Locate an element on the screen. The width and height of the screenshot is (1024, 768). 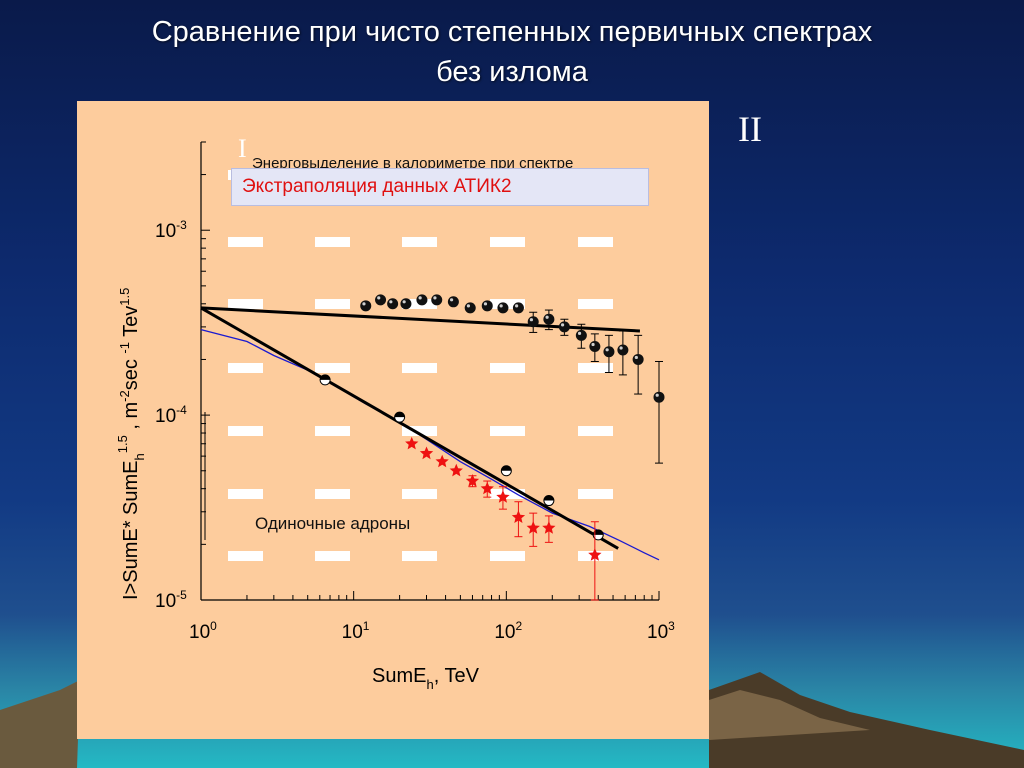
mountain-right-light is located at coordinates (789, 715).